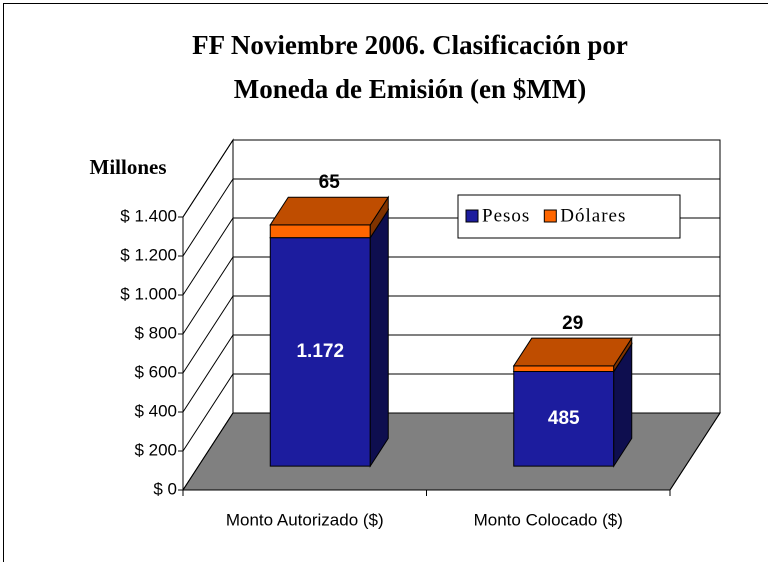 This screenshot has height=562, width=768. I want to click on y-tick-label: $ 1.000, so click(148, 293).